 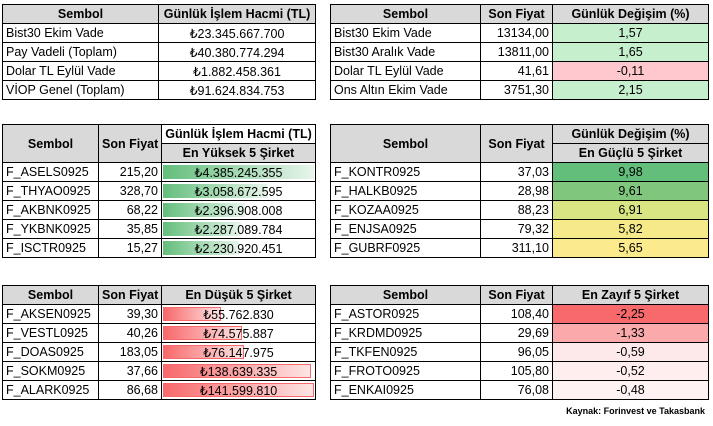 What do you see at coordinates (159, 333) in the screenshot?
I see `table-row: F_VESTL0925 40,26 ₺74.575.887` at bounding box center [159, 333].